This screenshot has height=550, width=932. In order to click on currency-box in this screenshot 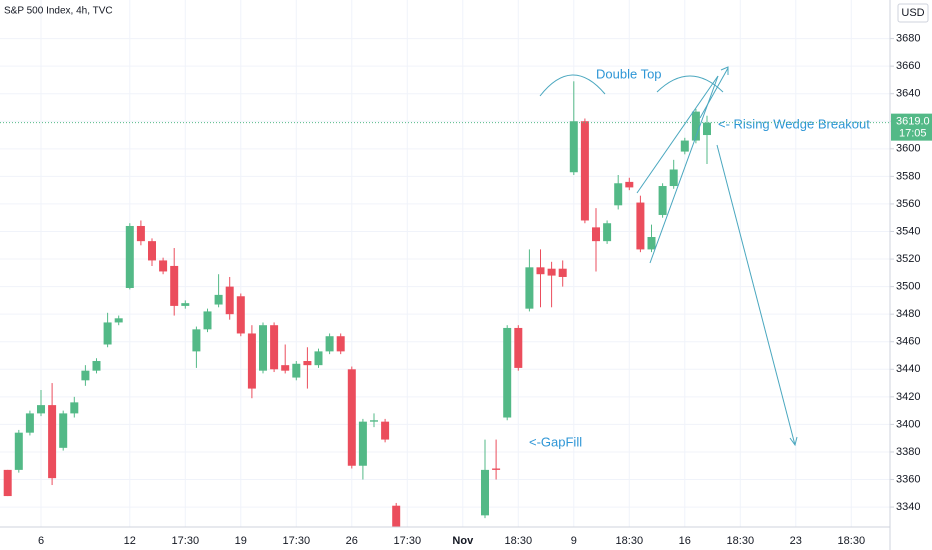, I will do `click(913, 13)`.